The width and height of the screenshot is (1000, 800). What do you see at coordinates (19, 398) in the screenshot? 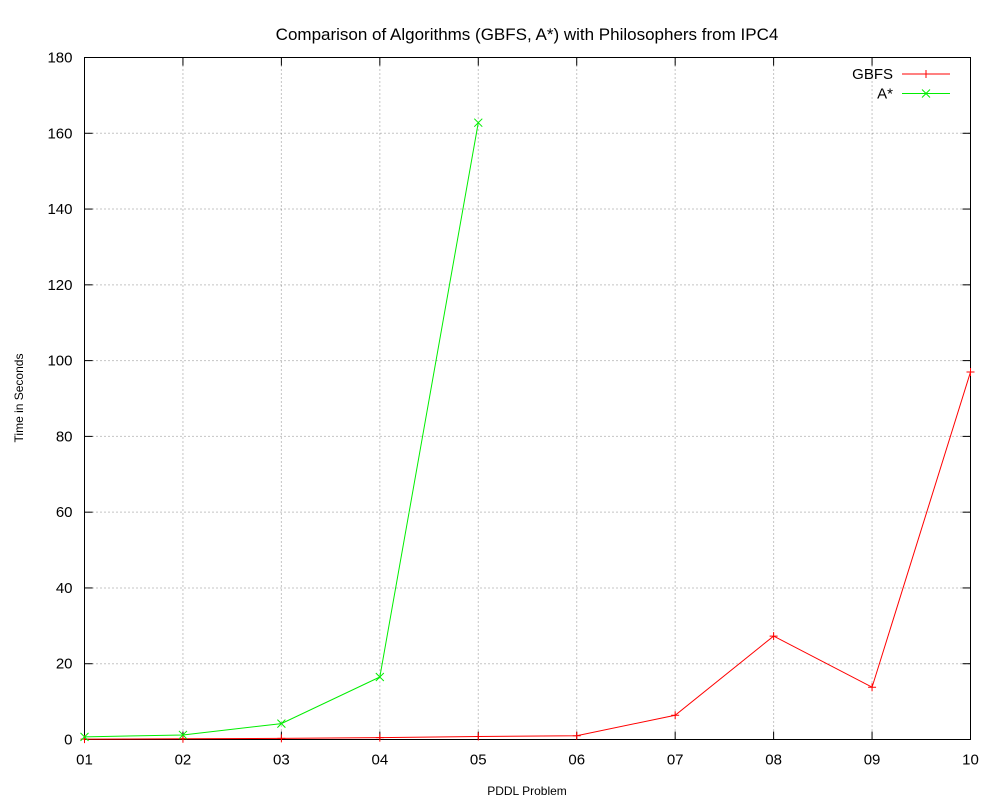
I see `y-axis-label: Time in Seconds` at bounding box center [19, 398].